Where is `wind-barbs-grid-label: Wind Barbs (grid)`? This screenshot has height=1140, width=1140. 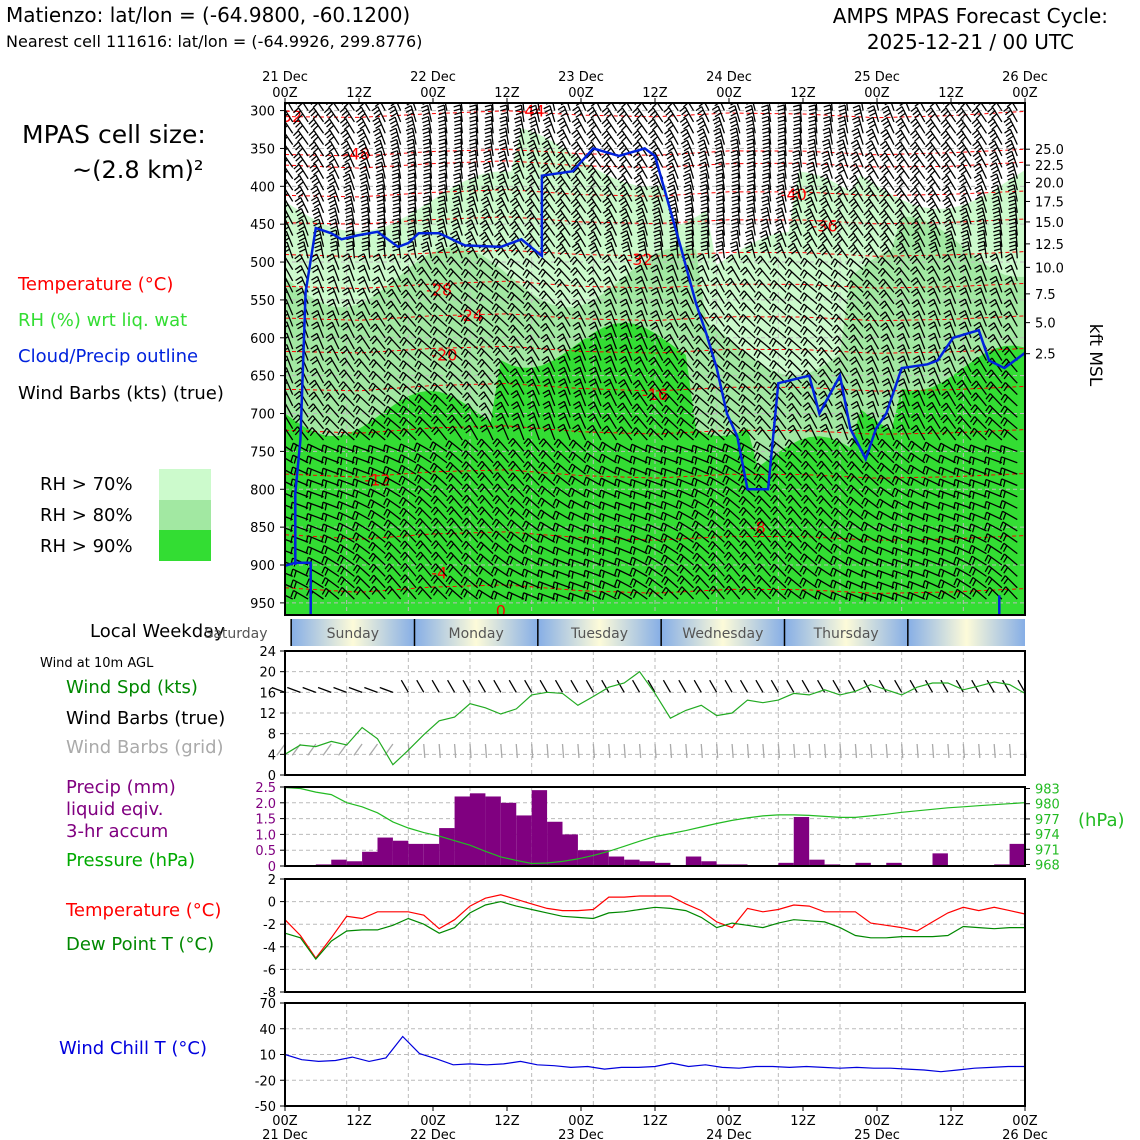
wind-barbs-grid-label: Wind Barbs (grid) is located at coordinates (145, 747).